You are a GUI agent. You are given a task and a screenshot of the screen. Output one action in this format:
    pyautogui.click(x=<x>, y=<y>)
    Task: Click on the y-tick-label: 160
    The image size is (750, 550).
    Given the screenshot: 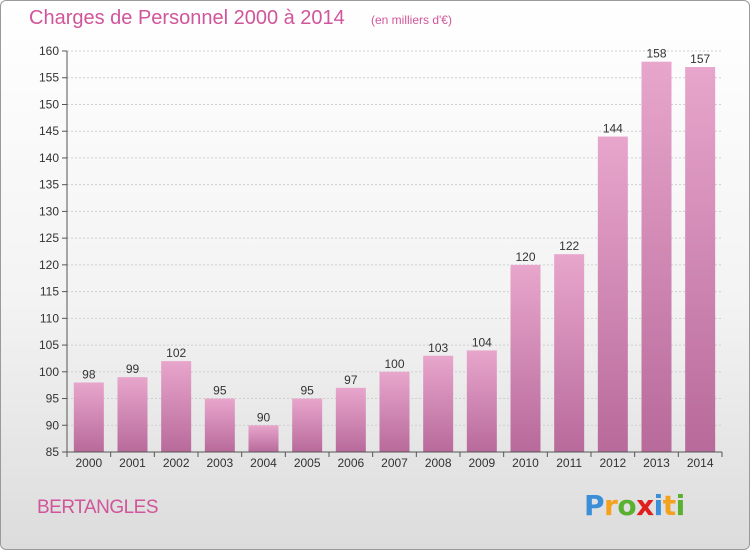 What is the action you would take?
    pyautogui.click(x=49, y=51)
    